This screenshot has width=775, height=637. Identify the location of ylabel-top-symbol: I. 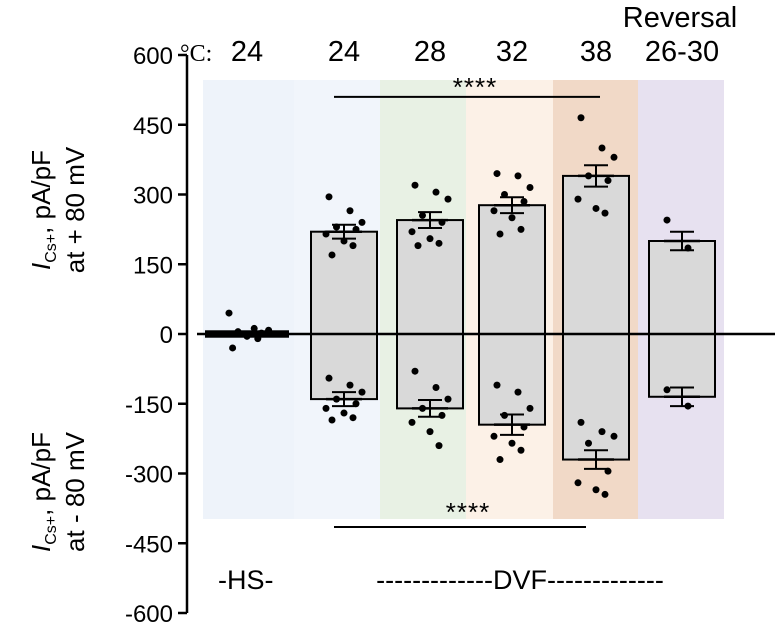
(41, 266).